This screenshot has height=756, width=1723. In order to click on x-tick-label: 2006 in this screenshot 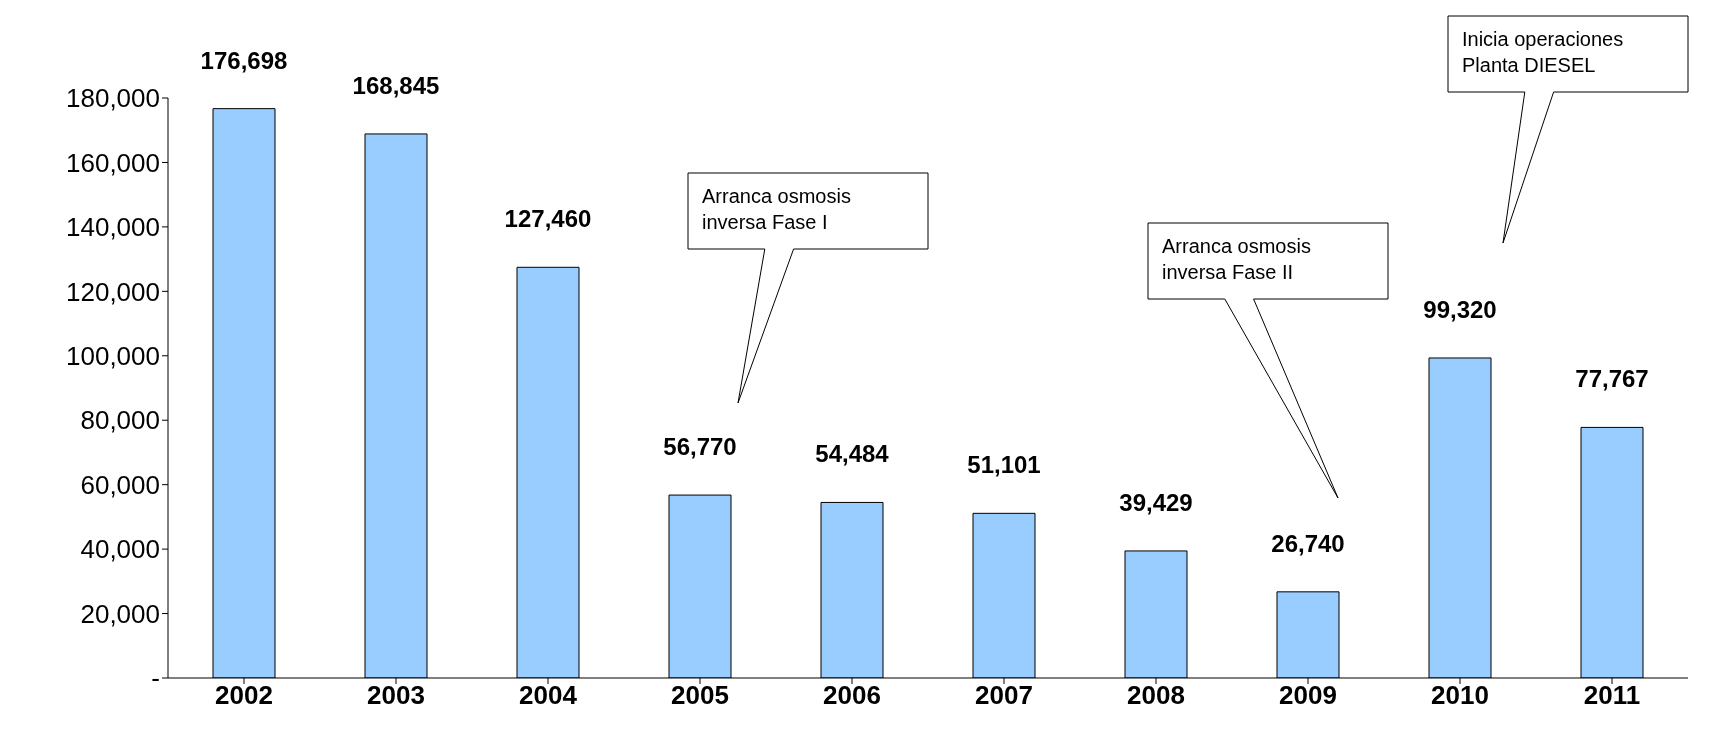, I will do `click(852, 695)`.